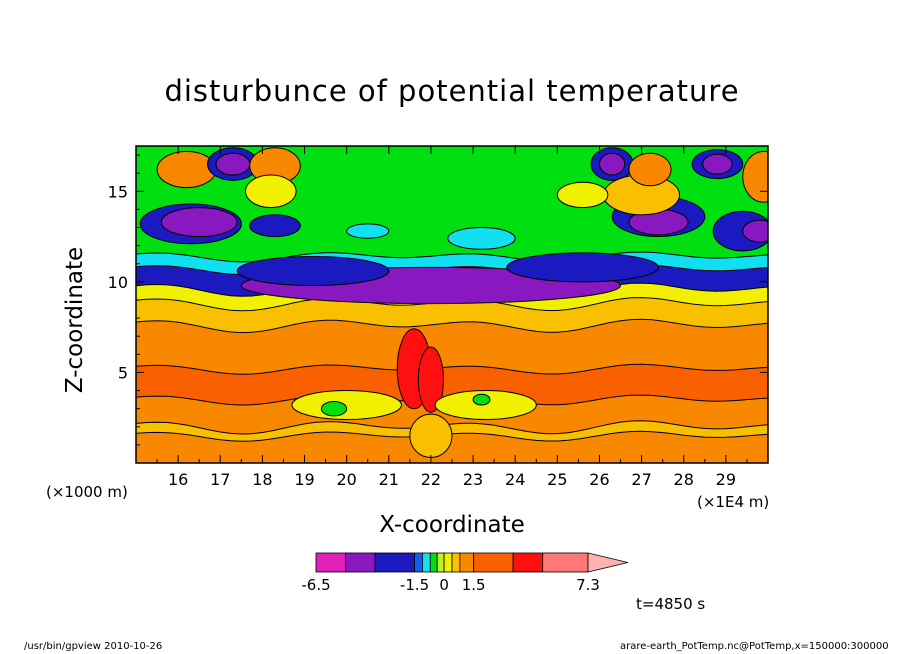  I want to click on bottom-orange-band, so click(452, 446).